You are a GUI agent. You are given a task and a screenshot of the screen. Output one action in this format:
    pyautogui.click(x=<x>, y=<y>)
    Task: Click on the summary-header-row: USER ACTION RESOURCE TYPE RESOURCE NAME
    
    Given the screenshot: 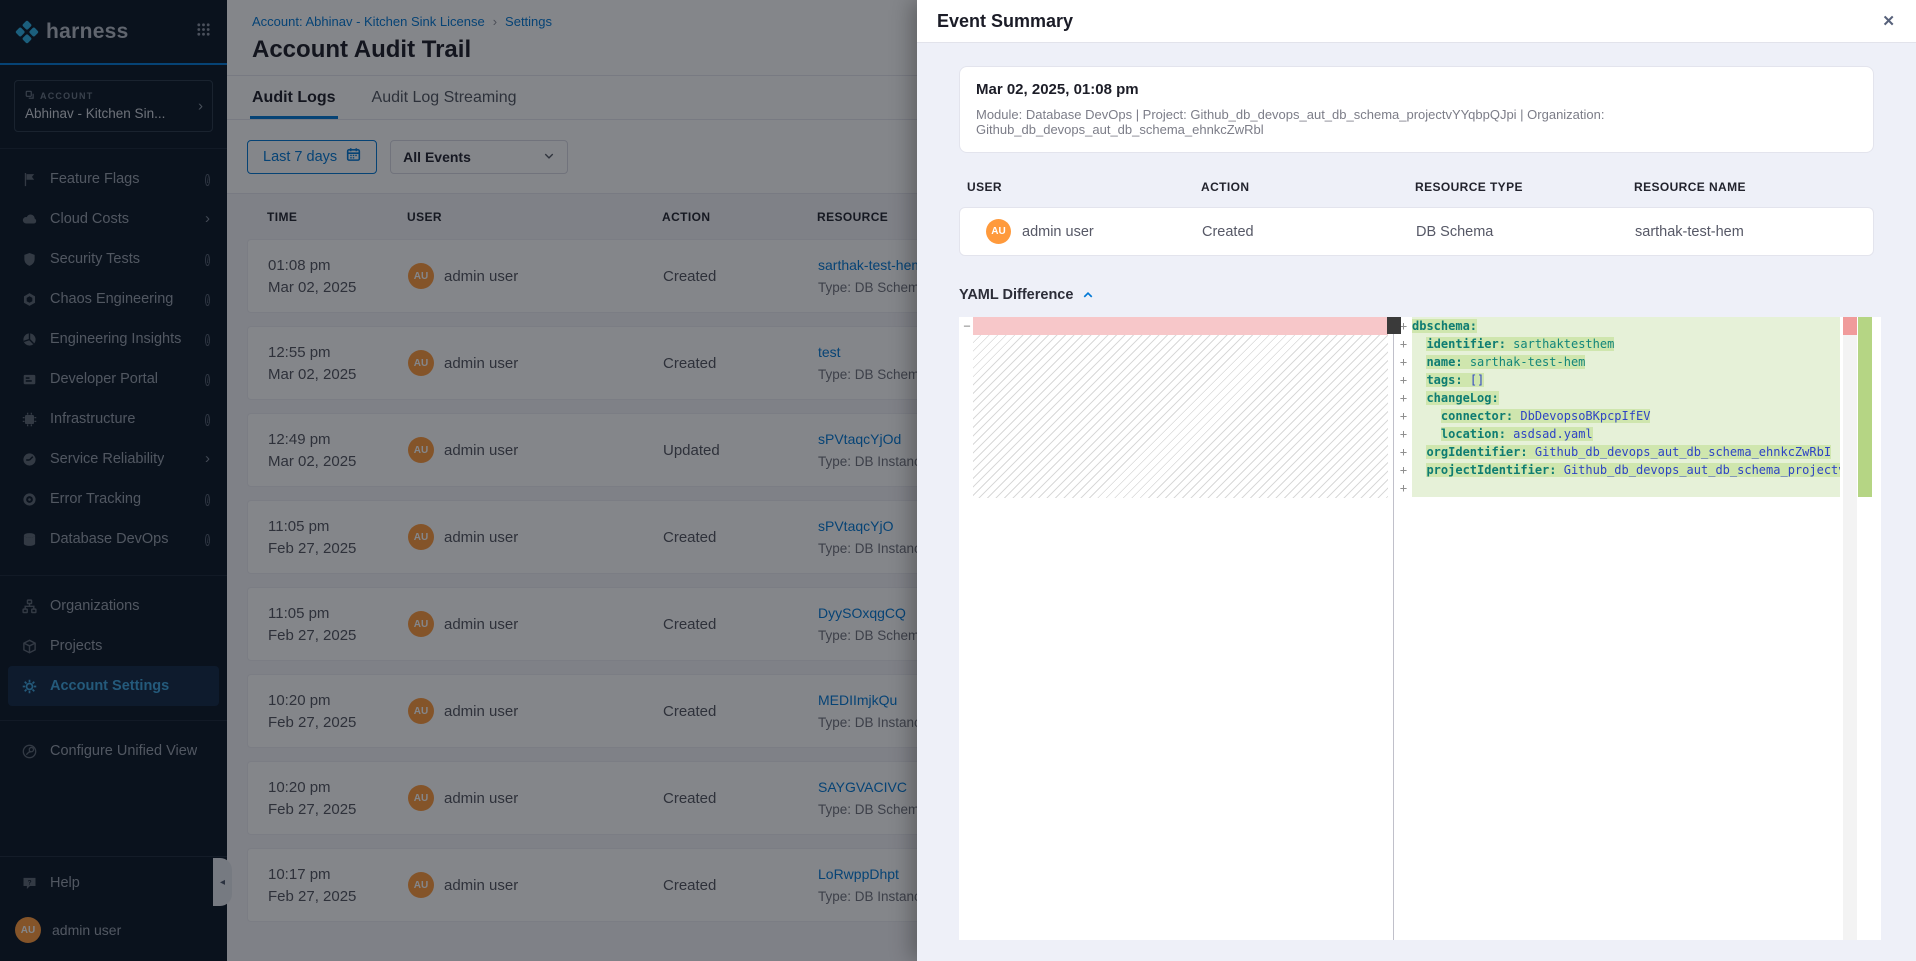 What is the action you would take?
    pyautogui.click(x=1416, y=187)
    